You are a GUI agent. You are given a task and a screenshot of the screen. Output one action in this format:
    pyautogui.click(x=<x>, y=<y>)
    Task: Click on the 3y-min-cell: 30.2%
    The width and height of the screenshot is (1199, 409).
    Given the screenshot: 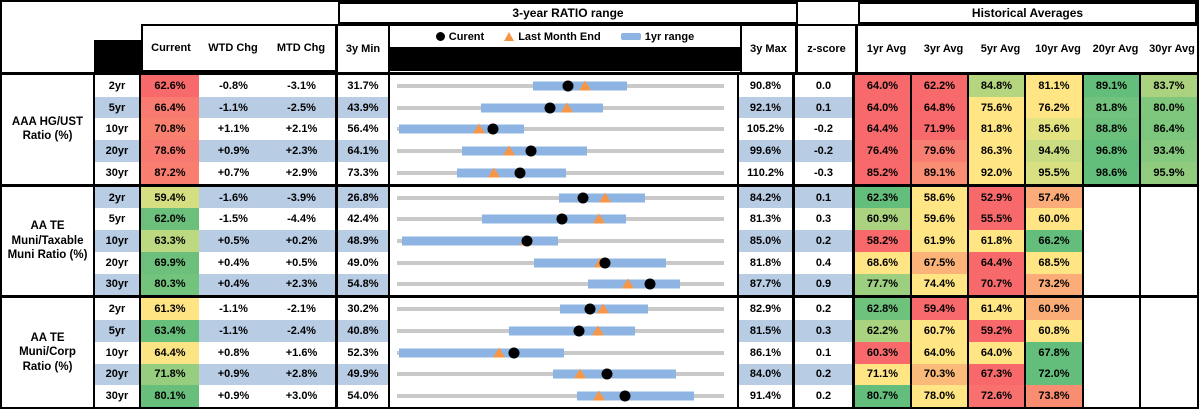 What is the action you would take?
    pyautogui.click(x=364, y=309)
    